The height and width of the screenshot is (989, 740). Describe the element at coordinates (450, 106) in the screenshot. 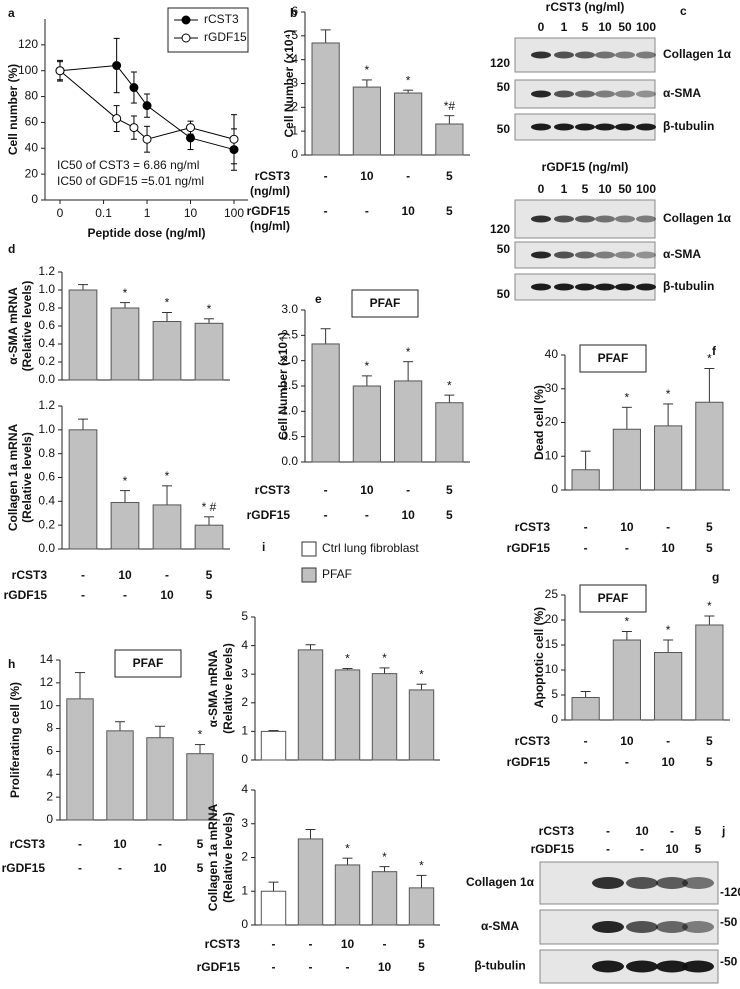

I see `significance-mark: *#` at that location.